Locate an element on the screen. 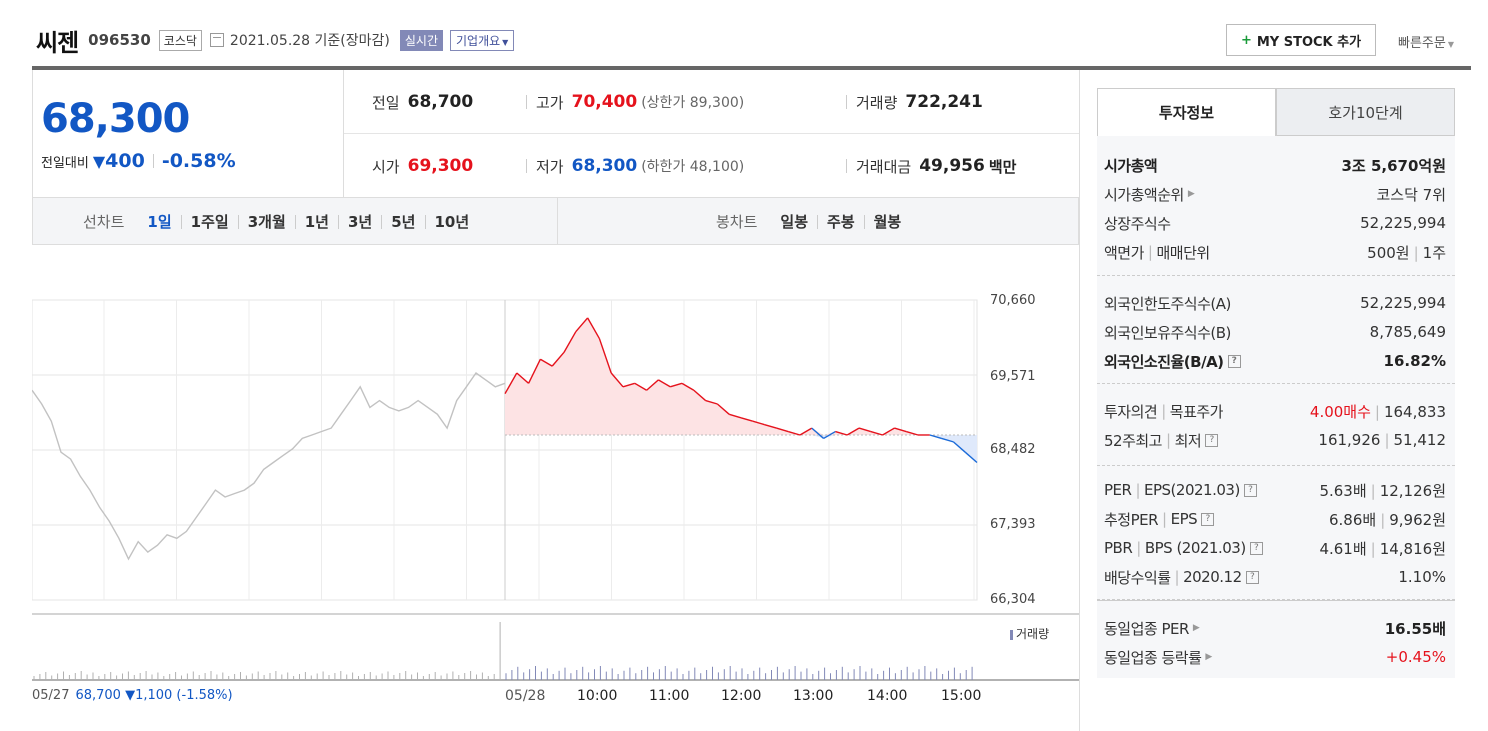 This screenshot has height=731, width=1488. tab-3year: 3년 is located at coordinates (361, 221).